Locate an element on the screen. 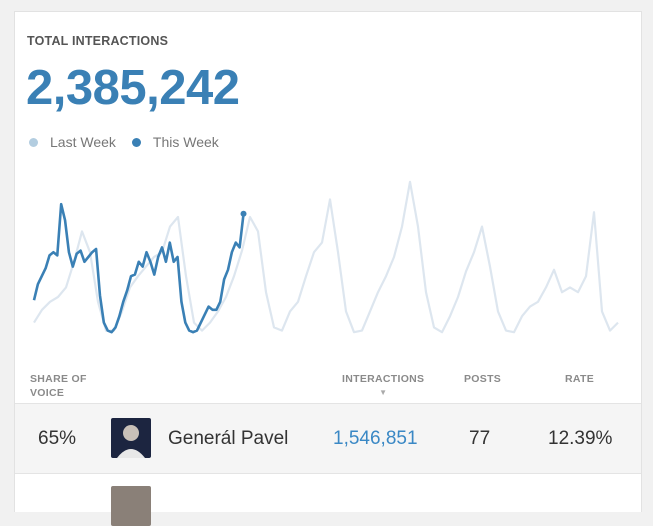  legend-last-week: Last Week is located at coordinates (72, 142).